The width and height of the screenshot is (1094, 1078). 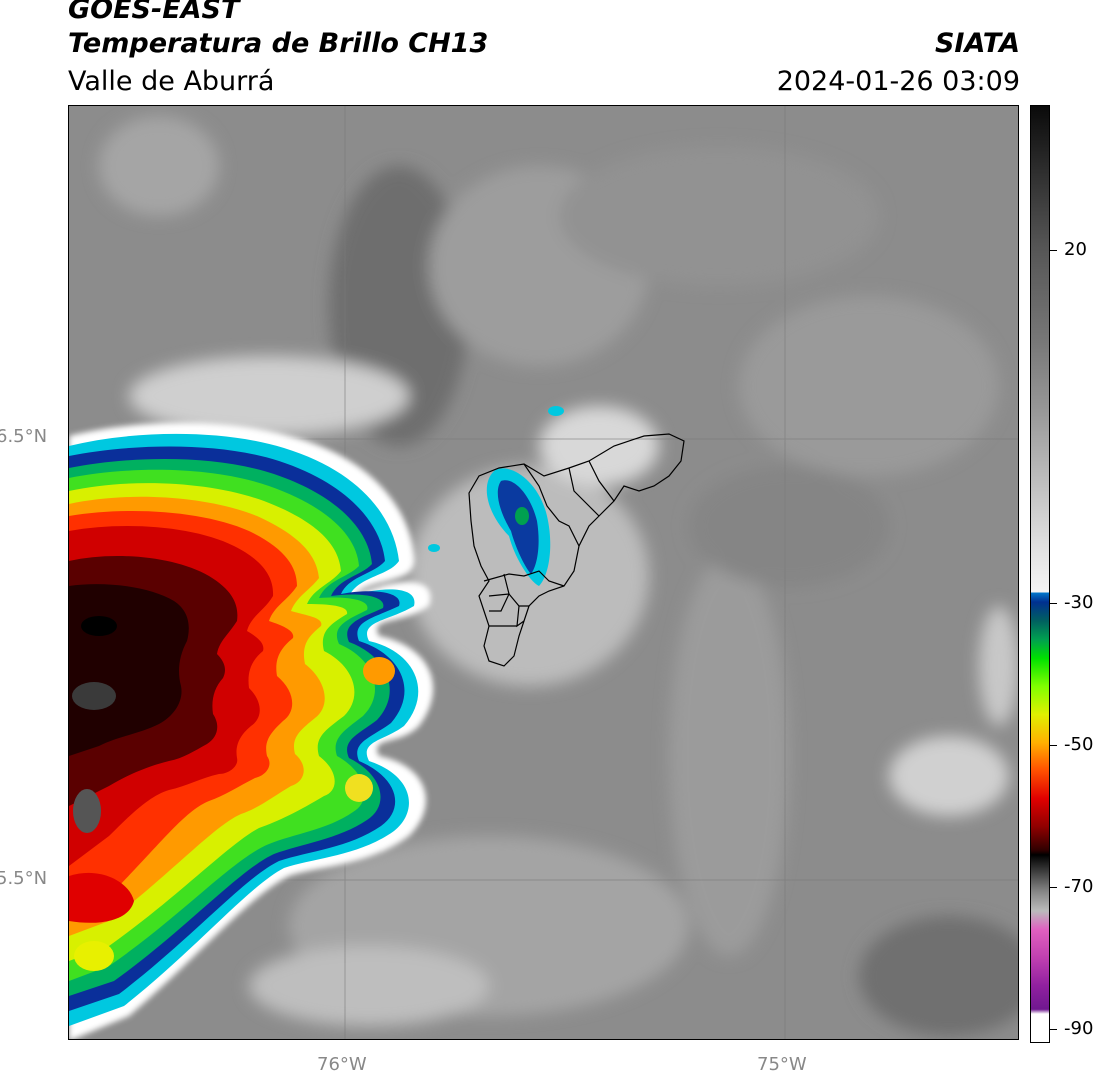 What do you see at coordinates (1079, 886) in the screenshot?
I see `colorbar-label-minus70: -70` at bounding box center [1079, 886].